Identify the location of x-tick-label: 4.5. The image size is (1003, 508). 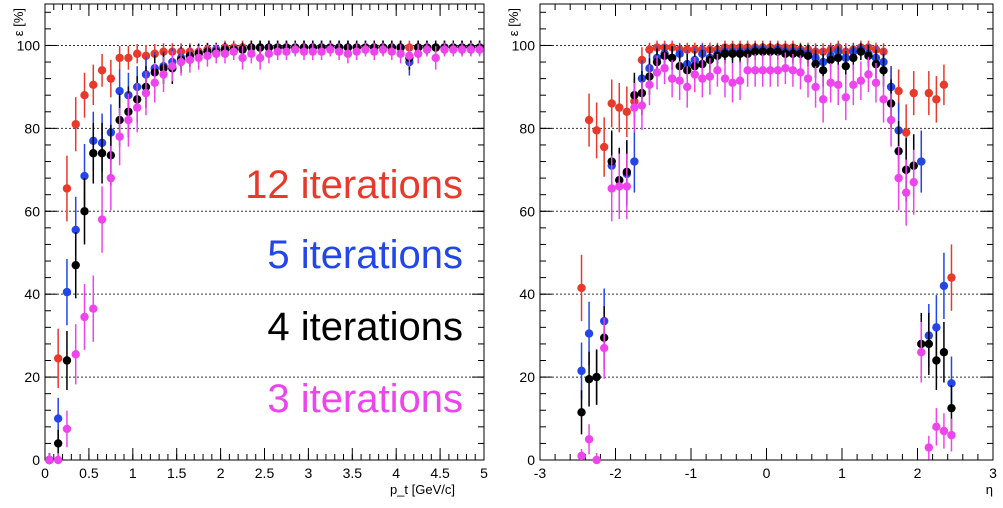
(440, 473).